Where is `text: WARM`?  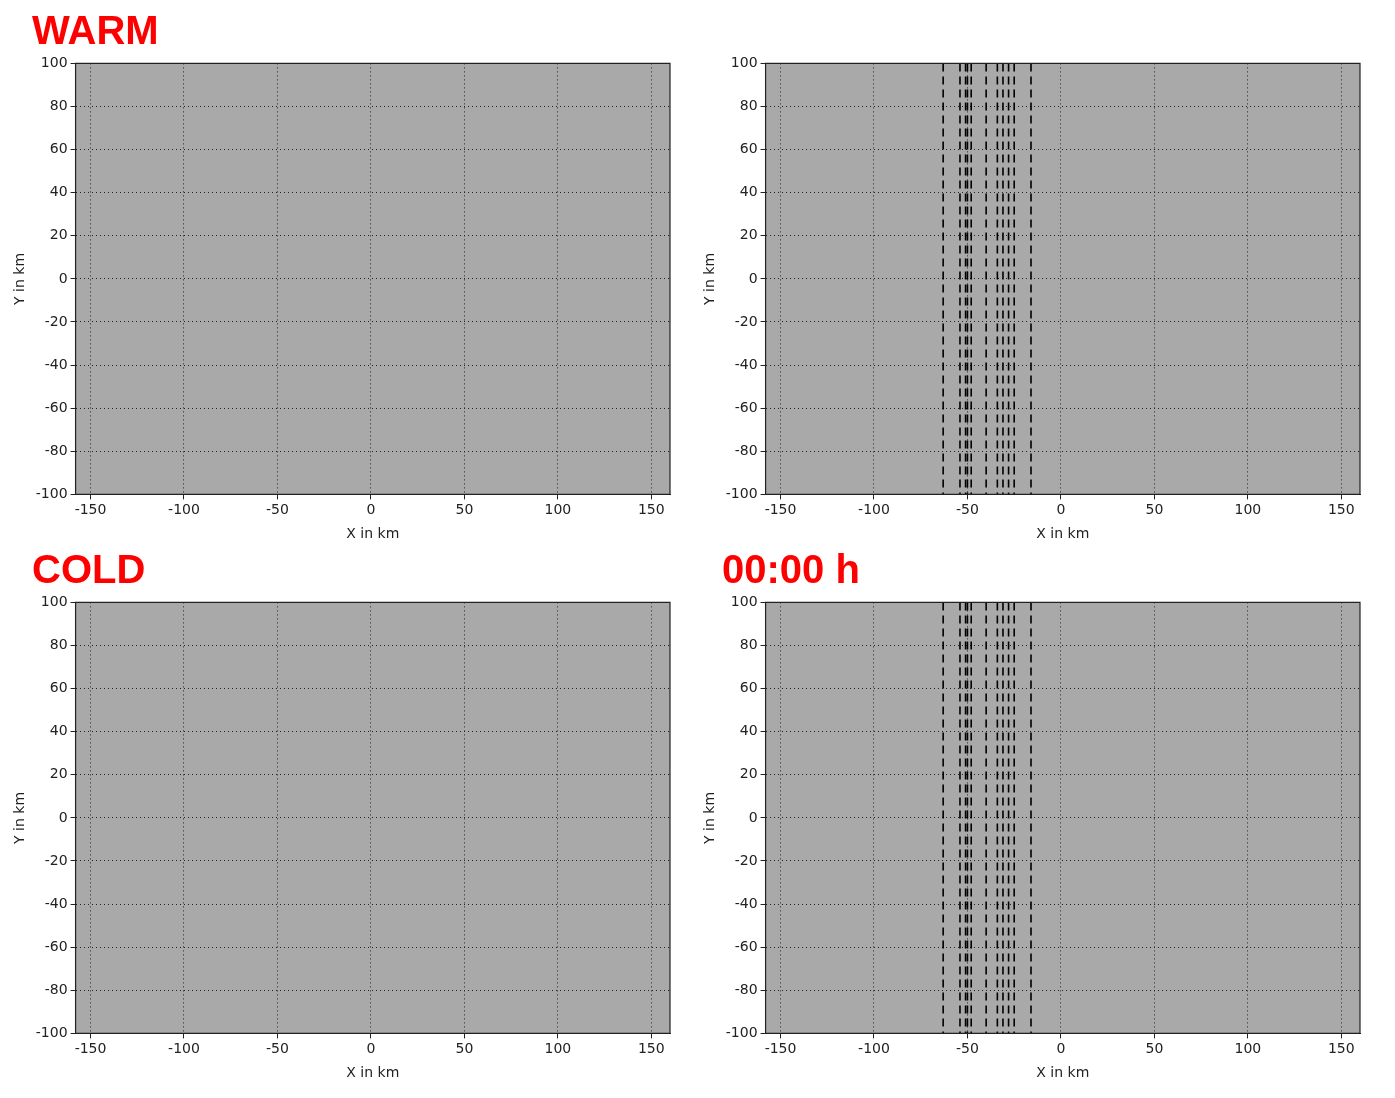
text: WARM is located at coordinates (95, 30).